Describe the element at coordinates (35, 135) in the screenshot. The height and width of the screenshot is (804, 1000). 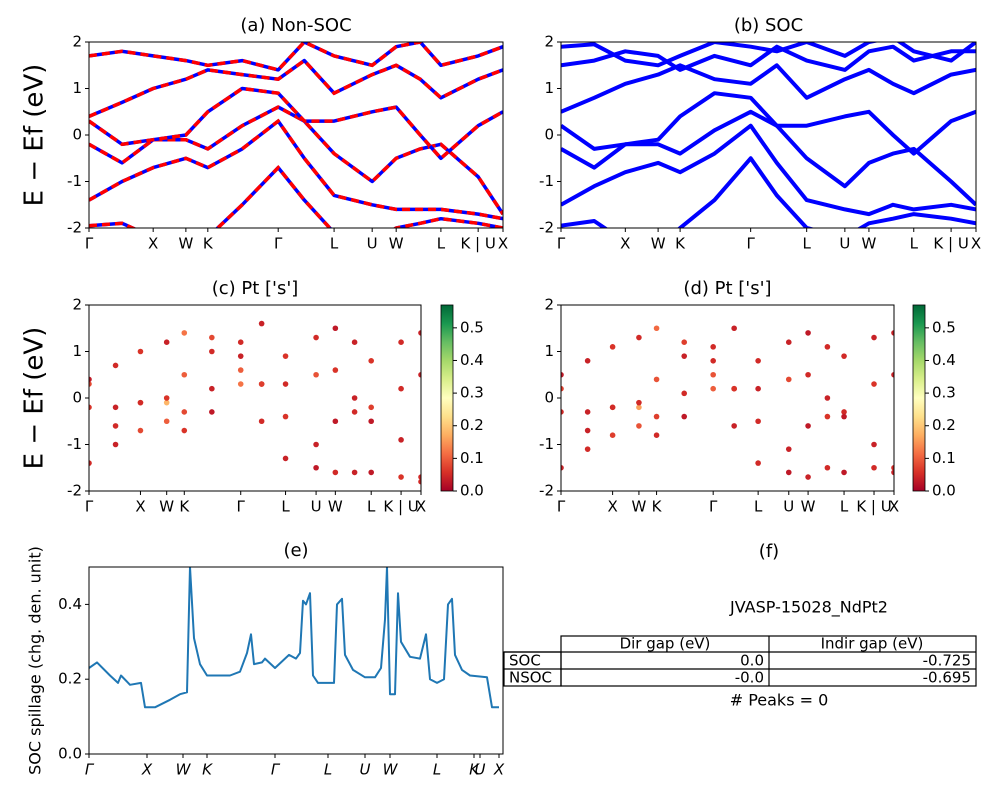
I see `y-axis-label: E − Ef (eV)` at that location.